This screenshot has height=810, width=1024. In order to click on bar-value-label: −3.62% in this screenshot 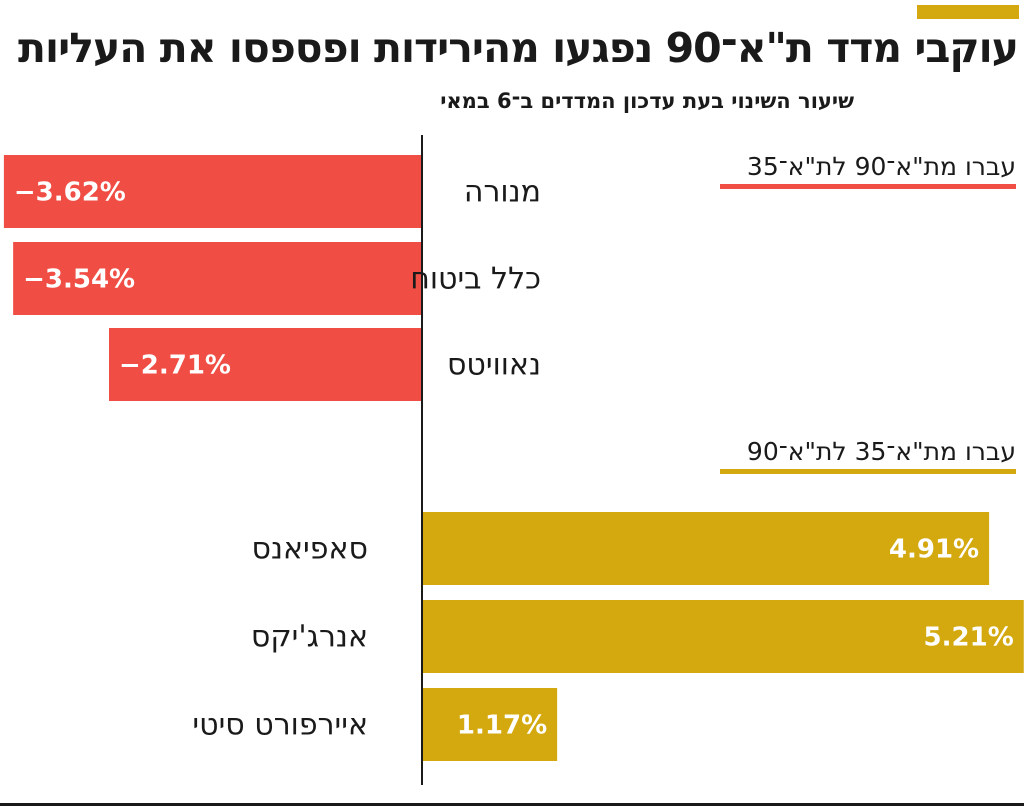, I will do `click(70, 193)`.